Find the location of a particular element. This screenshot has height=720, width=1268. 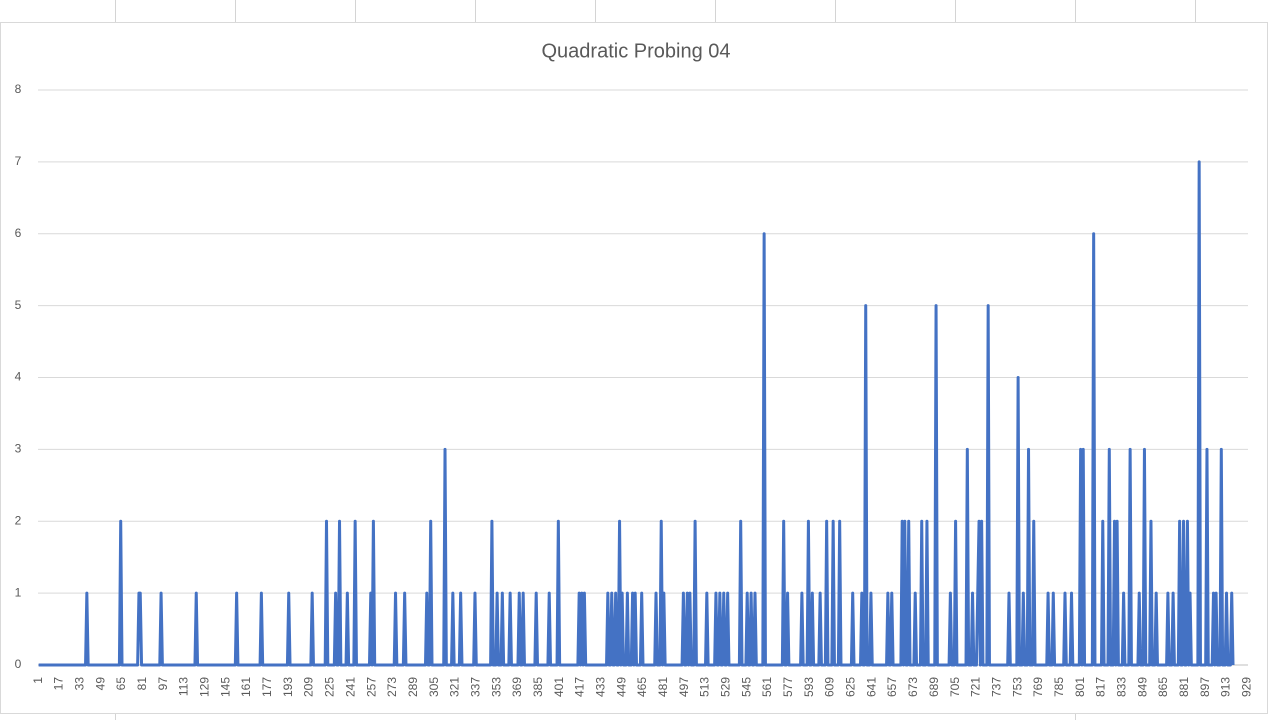

x-tick-label: 545 is located at coordinates (746, 687).